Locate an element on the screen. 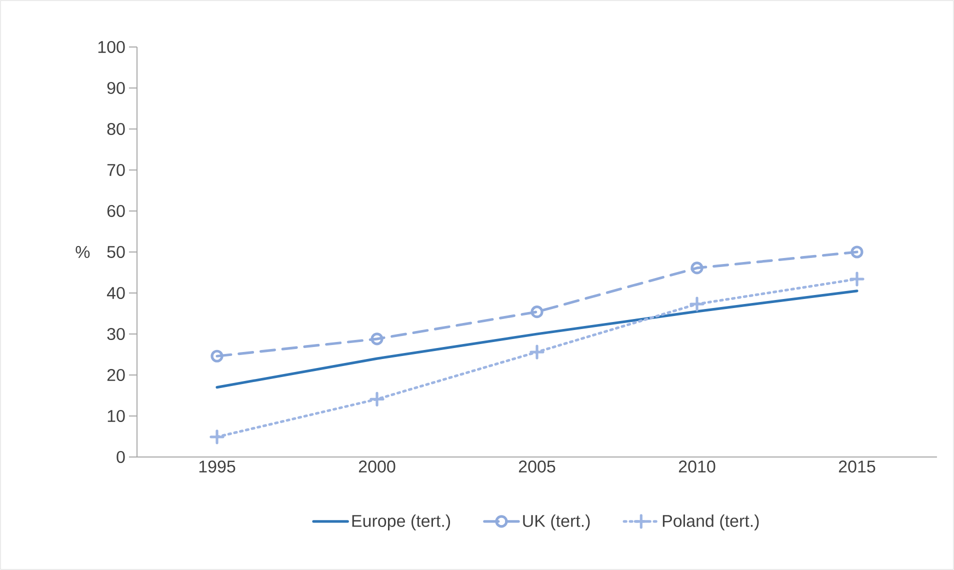 The width and height of the screenshot is (954, 570). x-tick-label: 2015 is located at coordinates (857, 466).